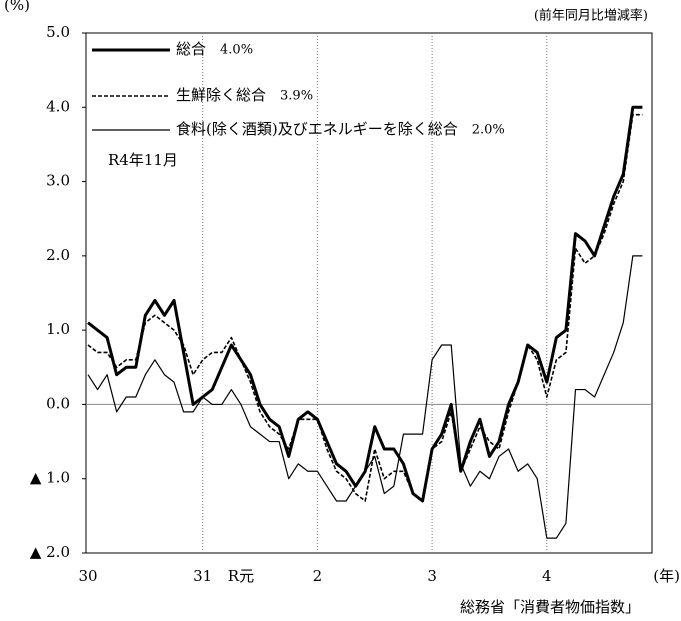 This screenshot has width=681, height=621. I want to click on y-tick-label: ▲ 1.0, so click(50, 478).